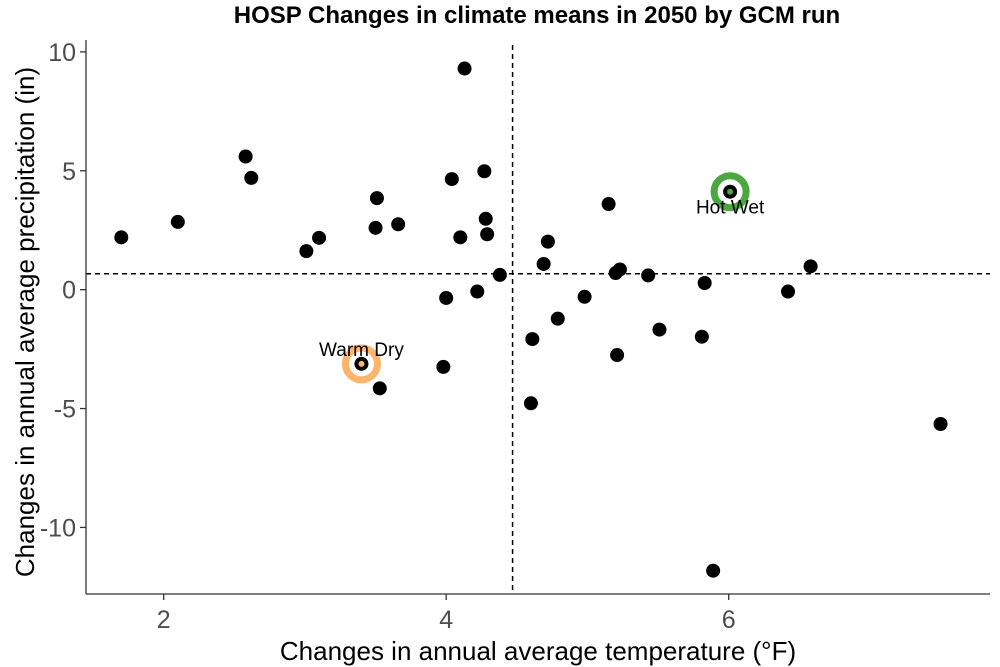 Image resolution: width=1000 pixels, height=667 pixels. I want to click on y-tick-label: -10, so click(58, 528).